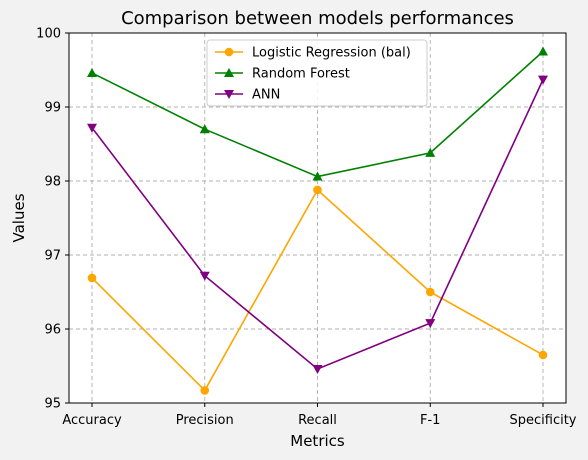 The image size is (588, 460). What do you see at coordinates (331, 53) in the screenshot?
I see `legend-label: Logistic Regression (bal)` at bounding box center [331, 53].